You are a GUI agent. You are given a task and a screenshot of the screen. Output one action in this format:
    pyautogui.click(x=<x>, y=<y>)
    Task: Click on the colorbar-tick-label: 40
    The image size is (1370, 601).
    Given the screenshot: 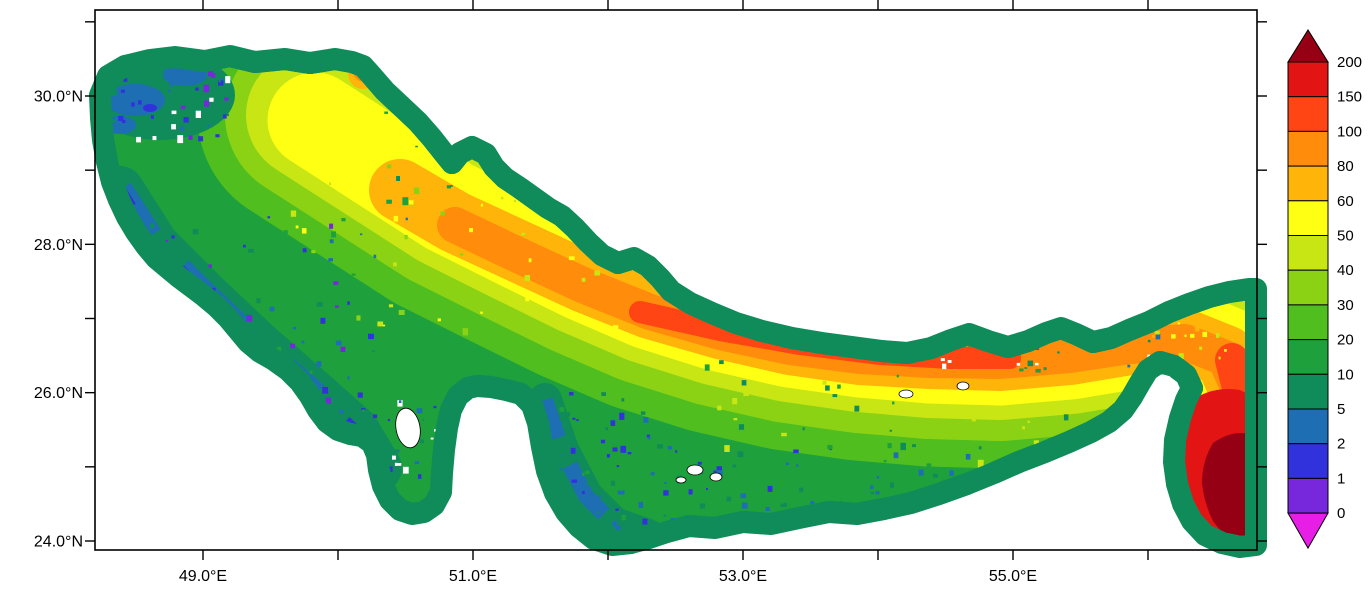 What is the action you would take?
    pyautogui.click(x=1345, y=270)
    